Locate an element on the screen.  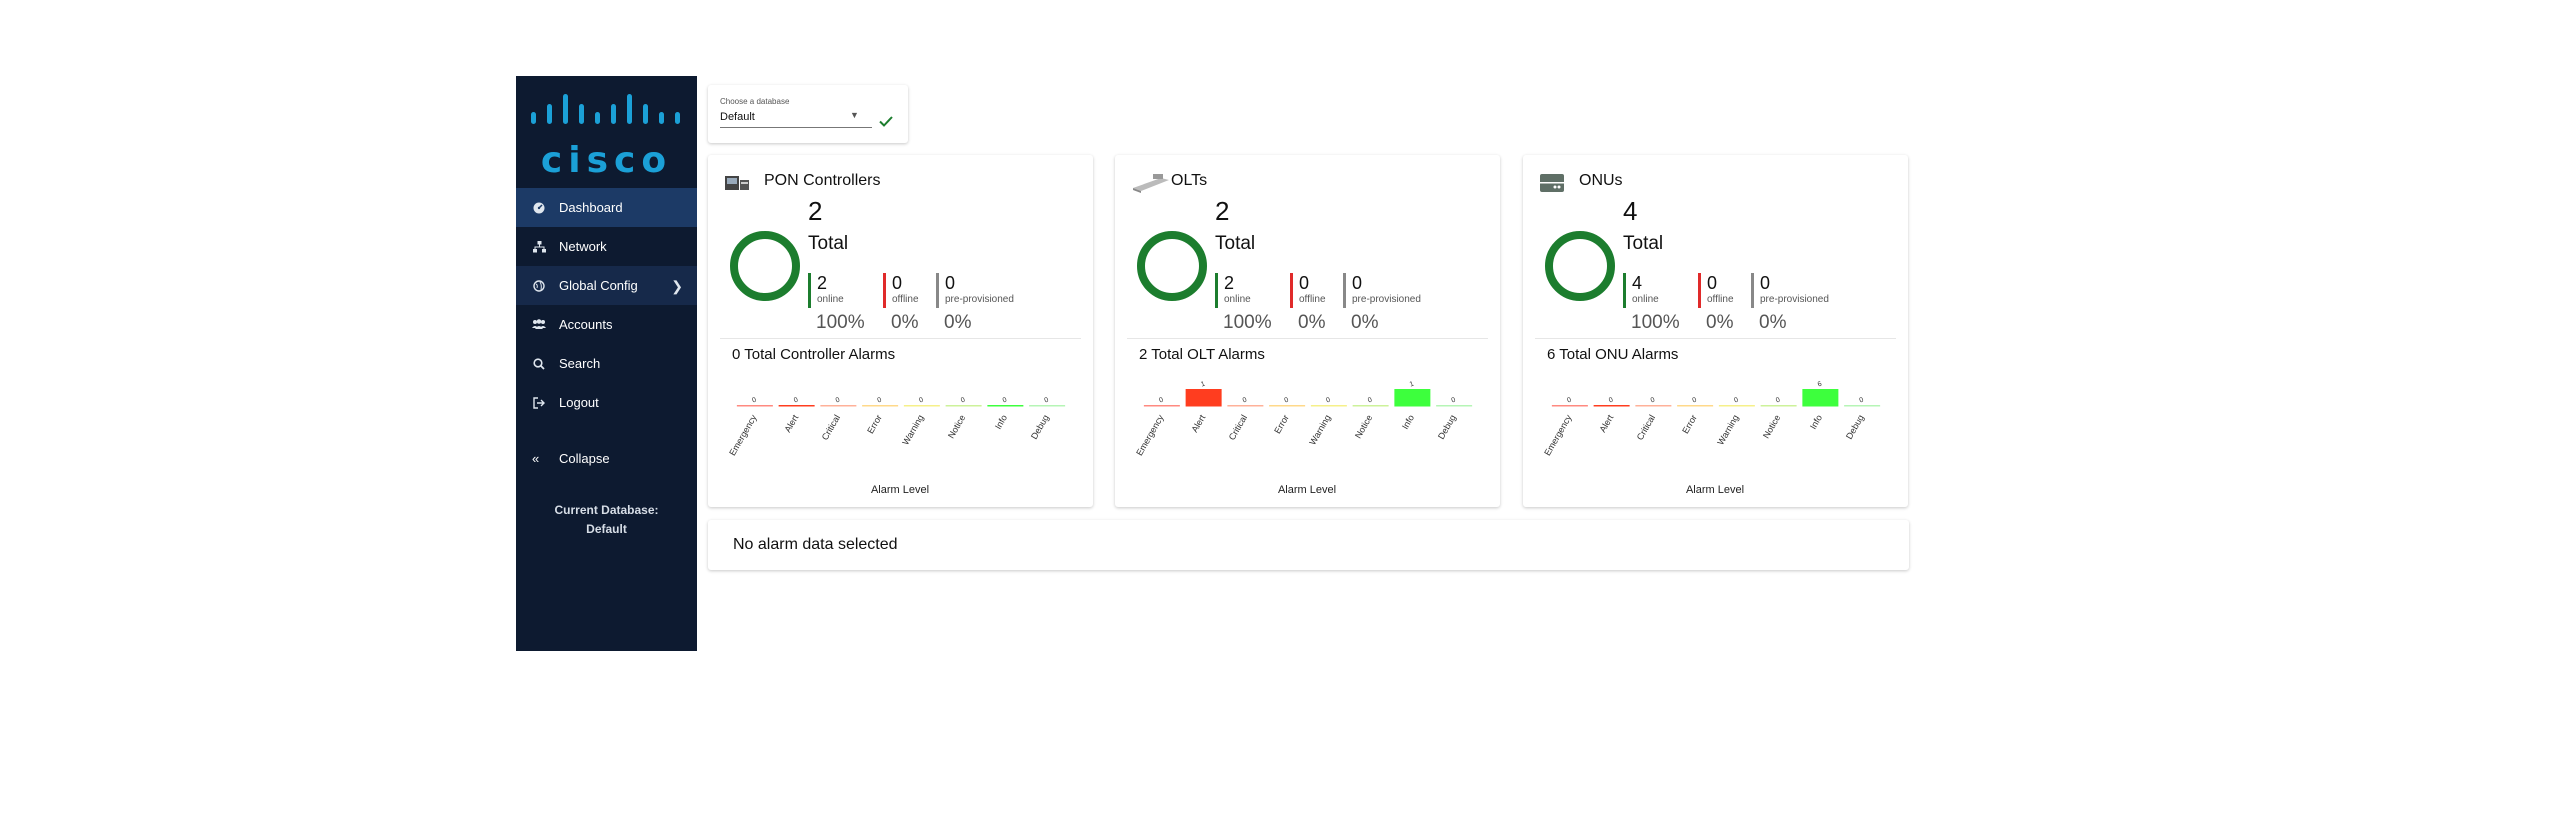
card-title: PON Controllers is located at coordinates (822, 180).